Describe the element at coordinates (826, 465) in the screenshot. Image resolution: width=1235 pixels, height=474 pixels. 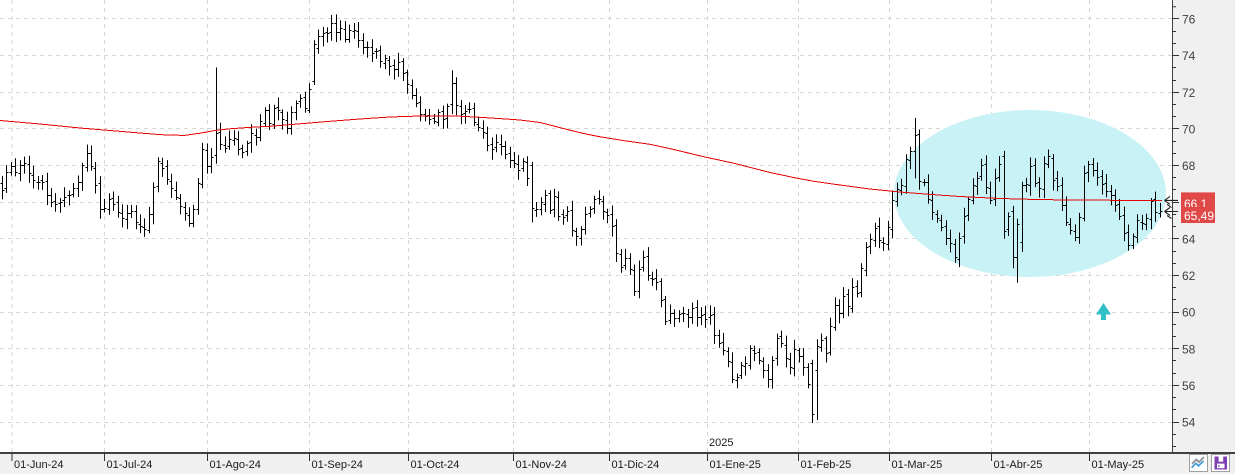
I see `svg-text: 01-Feb-25` at that location.